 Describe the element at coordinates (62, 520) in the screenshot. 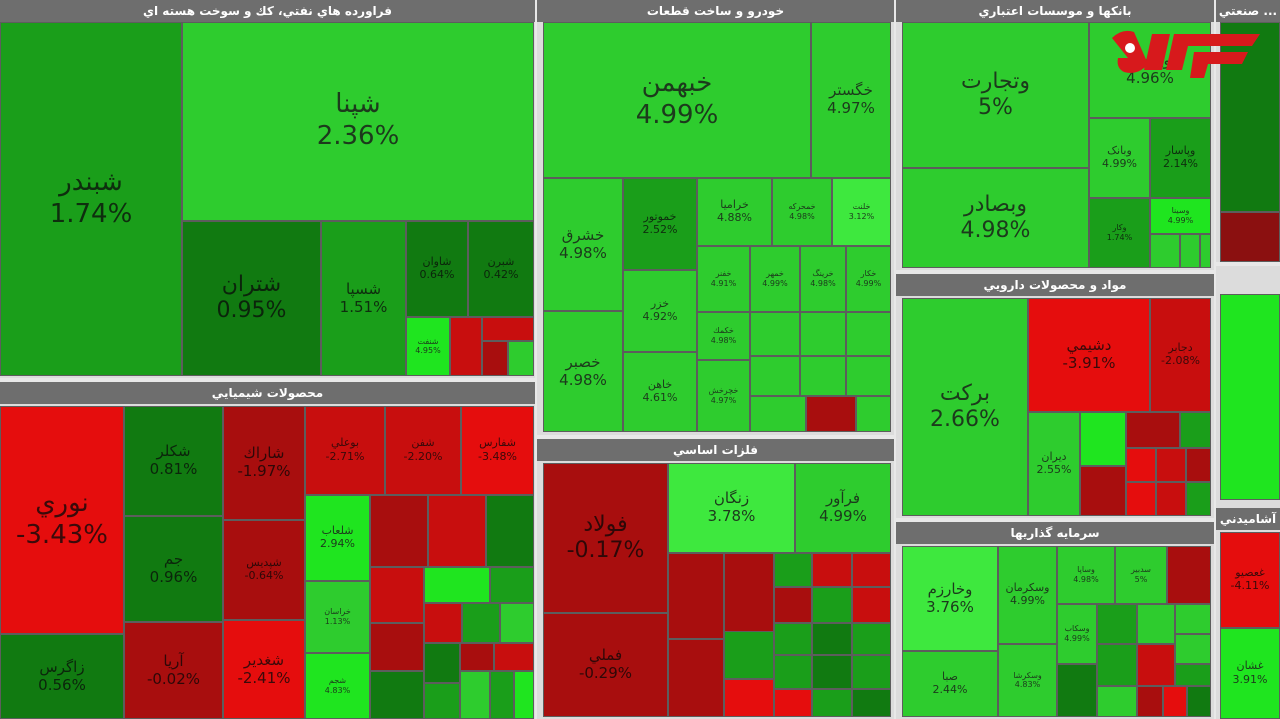

I see `tile-noori: نوري -3.43%` at that location.